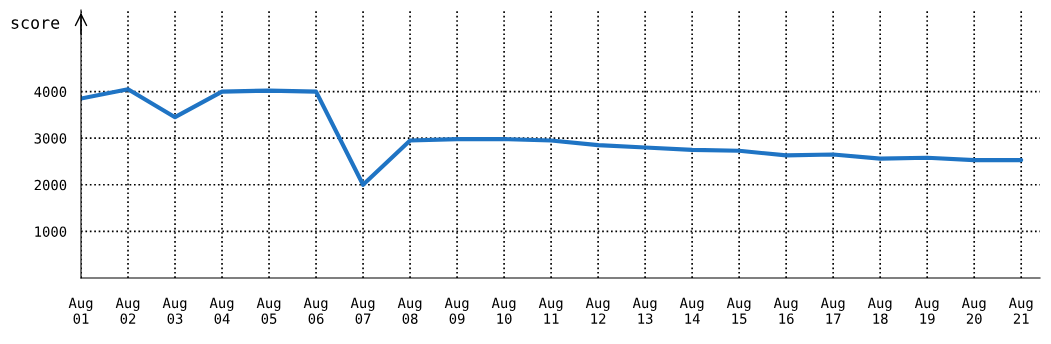  Describe the element at coordinates (268, 310) in the screenshot. I see `x-tick-label: Aug 05` at that location.